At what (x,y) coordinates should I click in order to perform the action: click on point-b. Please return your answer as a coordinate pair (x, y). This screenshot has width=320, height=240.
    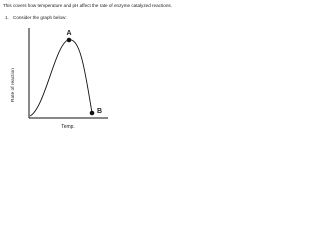
    Looking at the image, I should click on (92, 113).